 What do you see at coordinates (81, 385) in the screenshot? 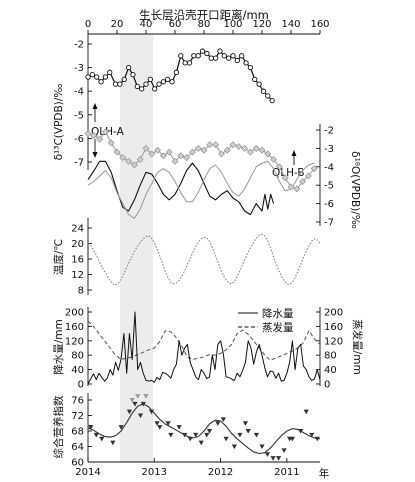
I see `precipitation-axis-tick-label: 0` at bounding box center [81, 385].